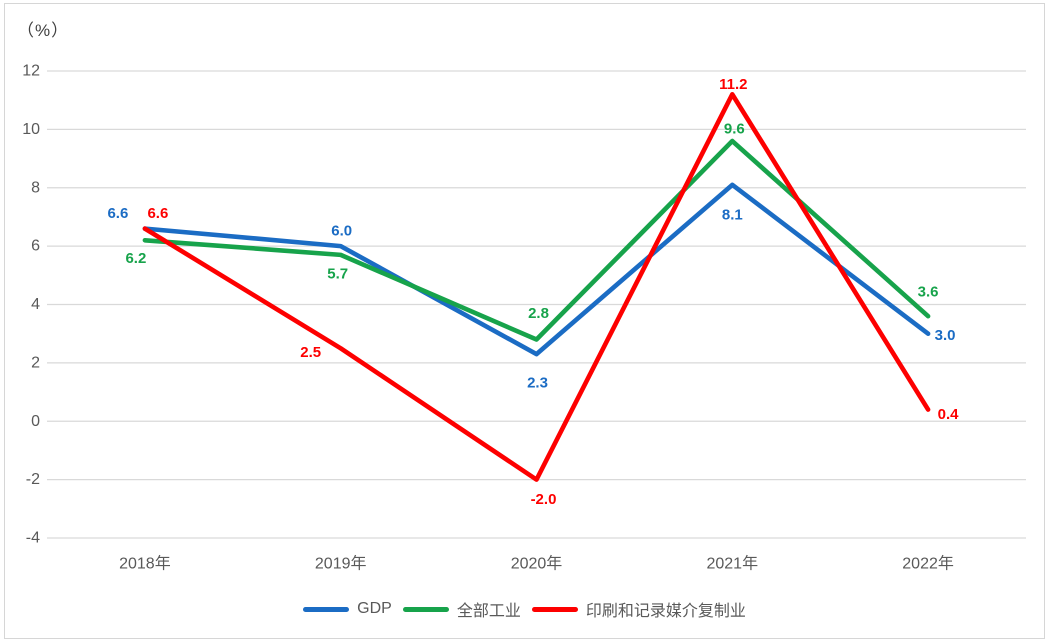 This screenshot has width=1049, height=642. I want to click on legend-item: 印刷和记录媒介复制业, so click(638, 609).